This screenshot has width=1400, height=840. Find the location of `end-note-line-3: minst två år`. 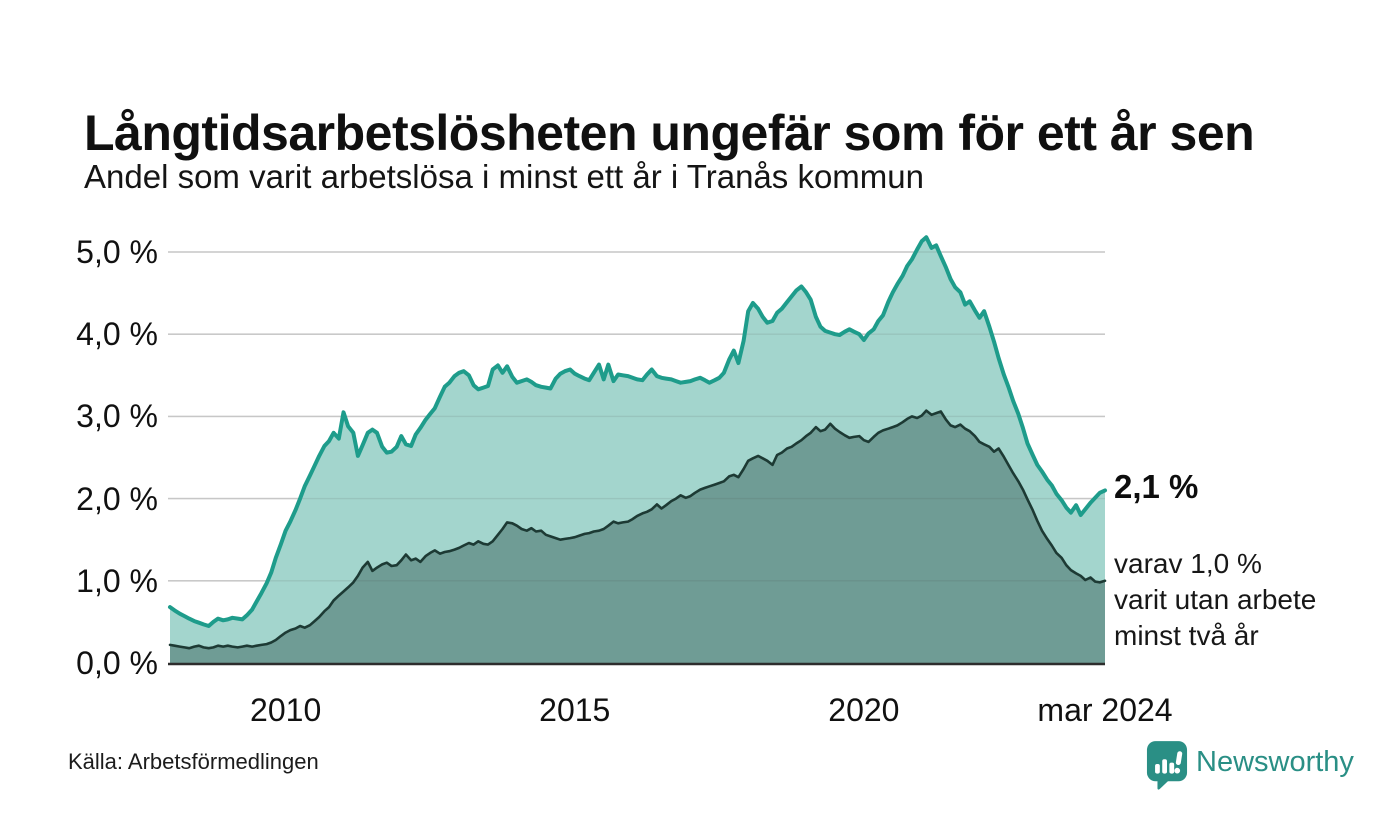

end-note-line-3: minst två år is located at coordinates (1186, 635).